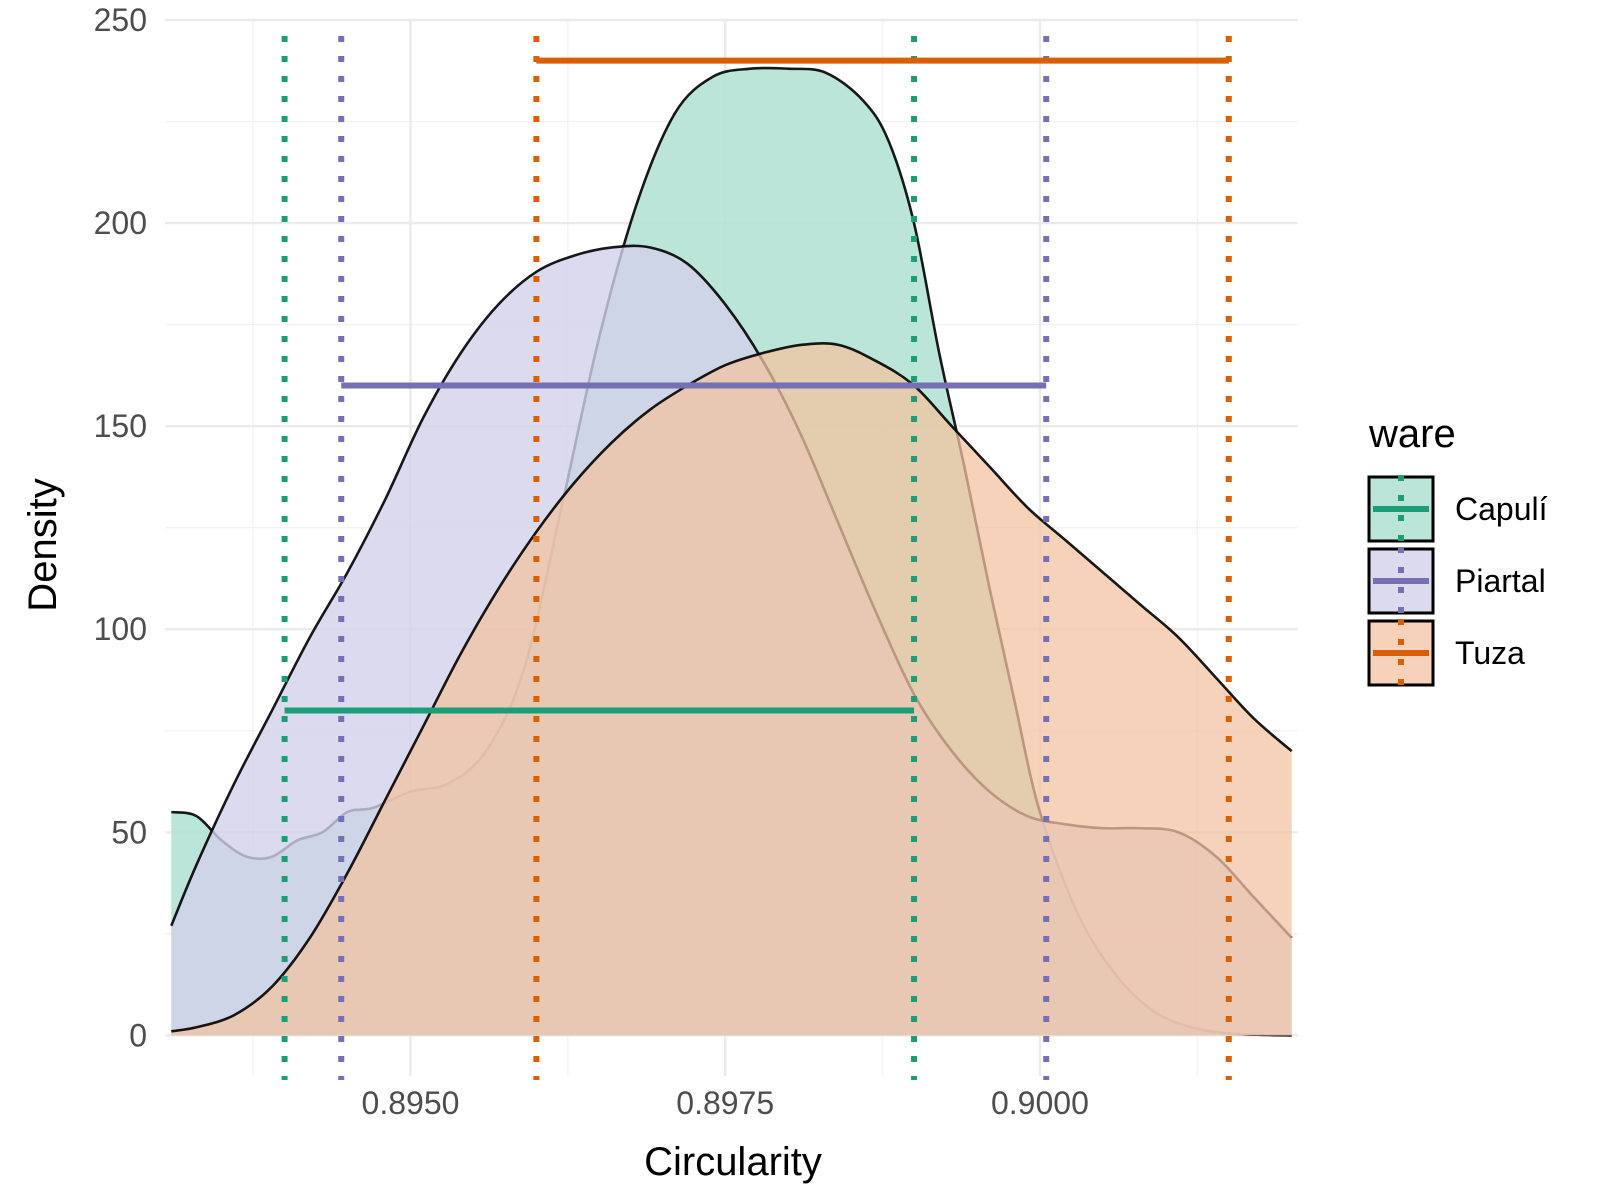  What do you see at coordinates (120, 20) in the screenshot?
I see `y-tick-label: 250` at bounding box center [120, 20].